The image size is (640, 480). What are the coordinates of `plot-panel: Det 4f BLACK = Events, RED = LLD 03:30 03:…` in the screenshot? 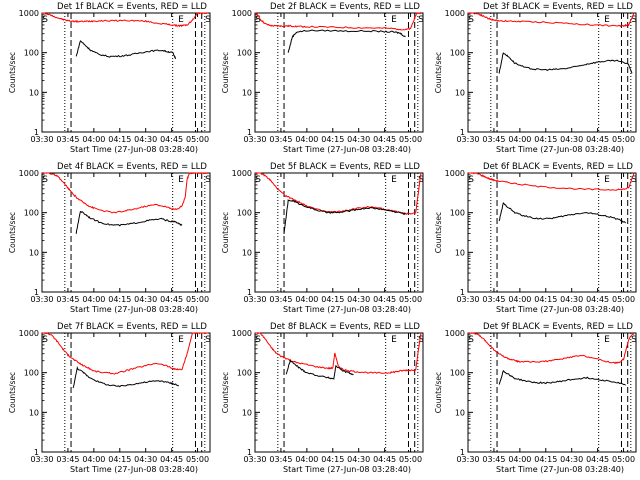 It's located at (109, 238).